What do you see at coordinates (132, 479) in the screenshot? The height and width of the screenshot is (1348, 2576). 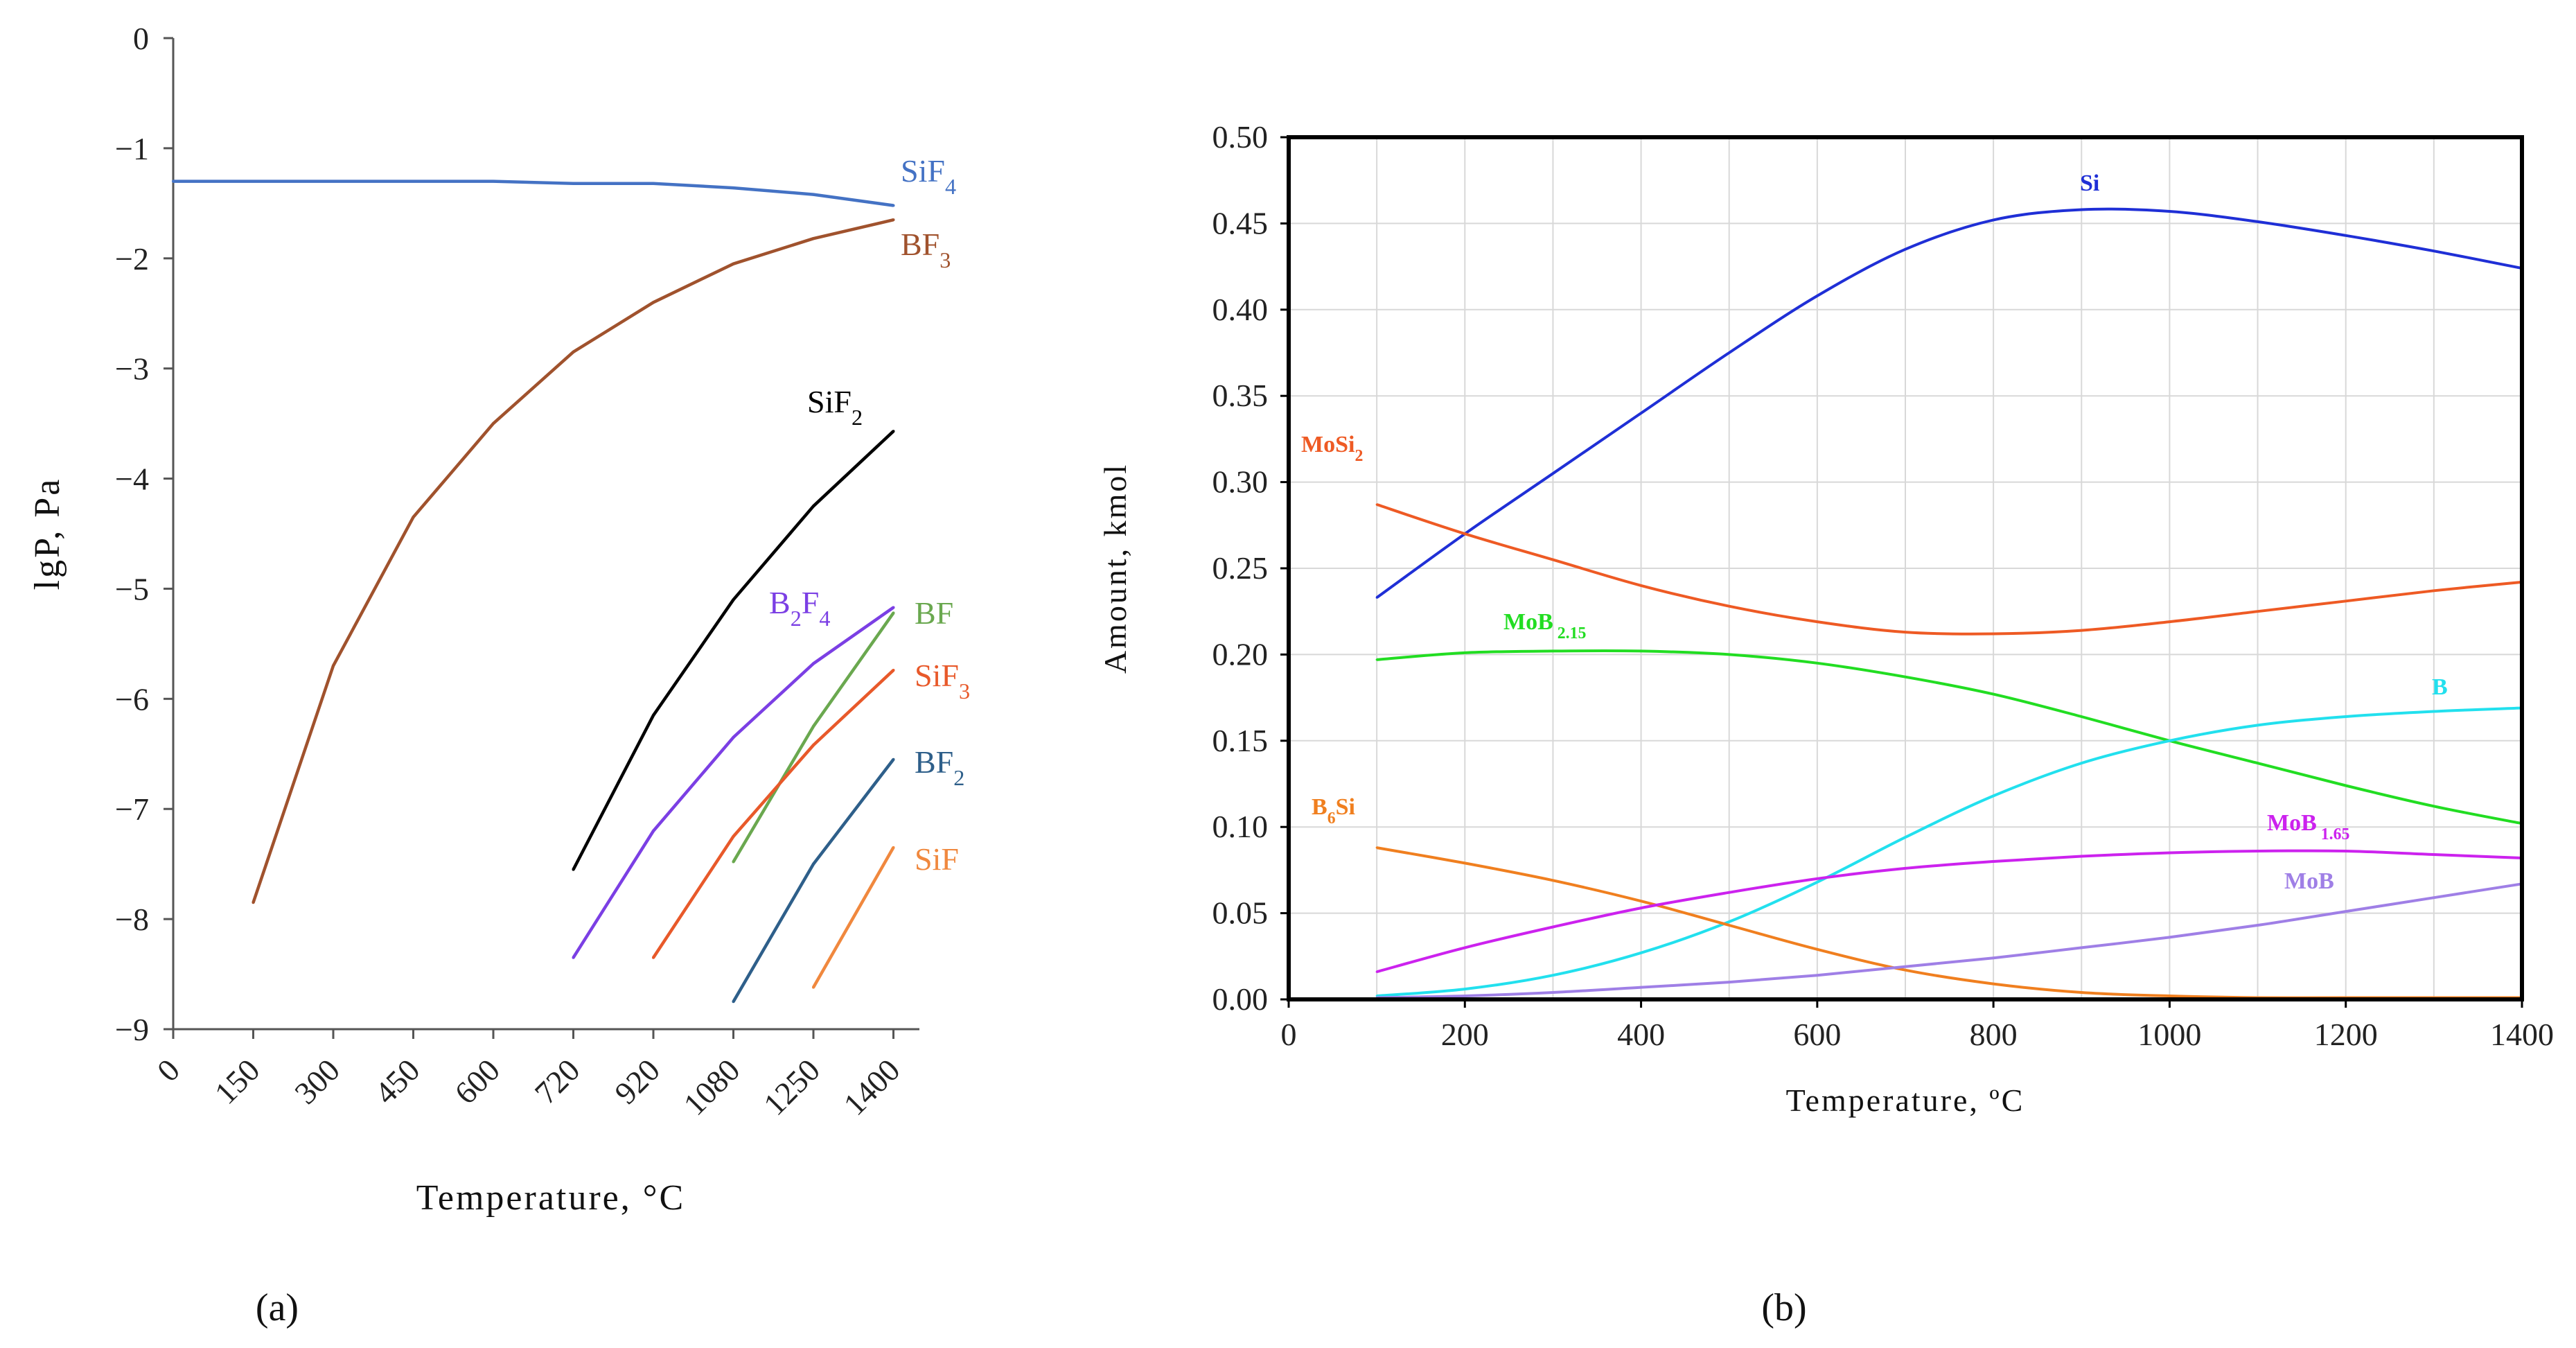 I see `y-tick-label: −4` at bounding box center [132, 479].